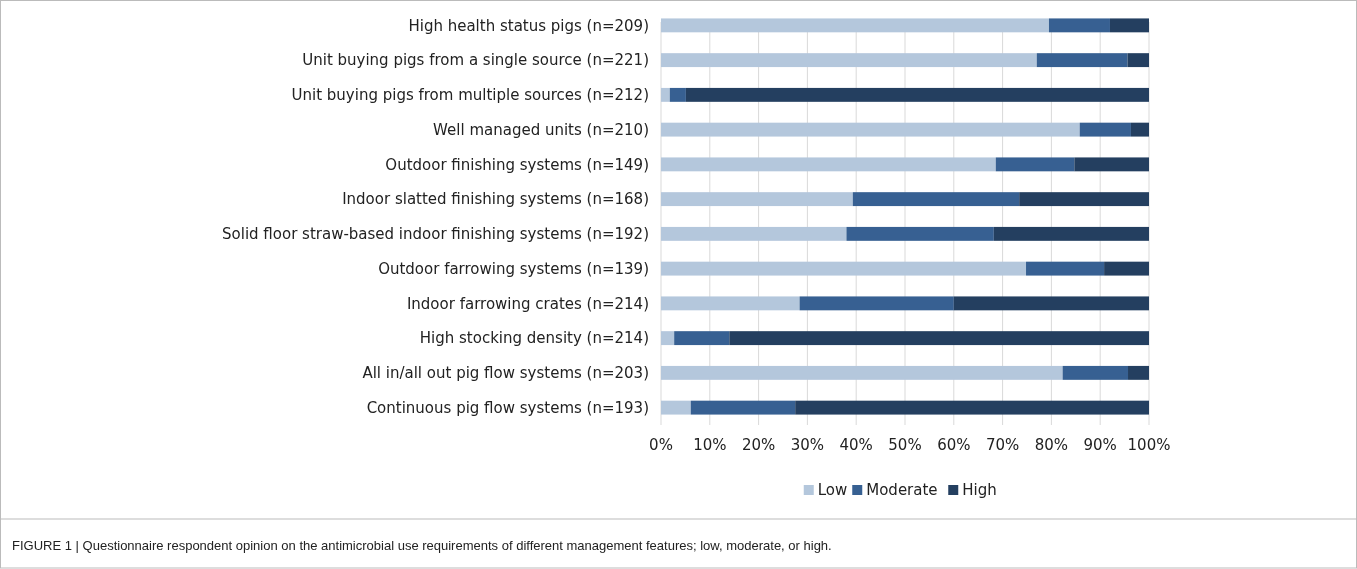 The height and width of the screenshot is (569, 1357). What do you see at coordinates (902, 490) in the screenshot?
I see `legend-label: Moderate` at bounding box center [902, 490].